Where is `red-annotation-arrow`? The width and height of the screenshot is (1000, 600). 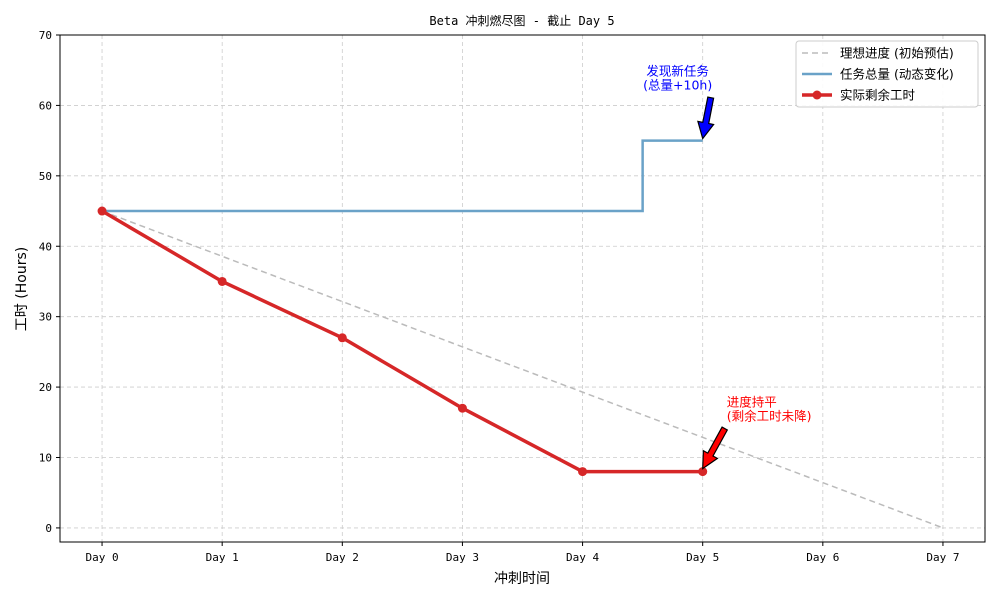 red-annotation-arrow is located at coordinates (715, 448).